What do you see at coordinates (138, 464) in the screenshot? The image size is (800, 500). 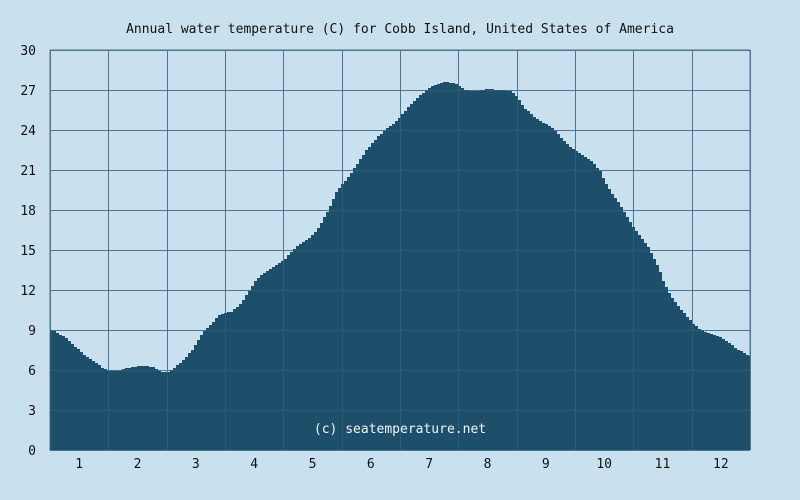 I see `x-tick-label: 2` at bounding box center [138, 464].